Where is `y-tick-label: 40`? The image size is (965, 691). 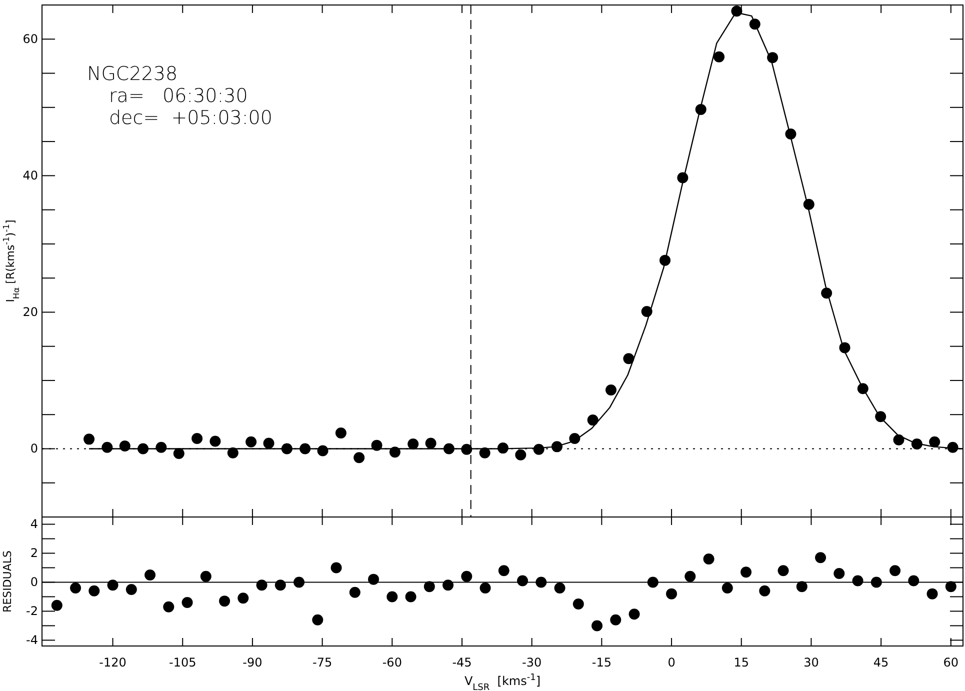
y-tick-label: 40 is located at coordinates (30, 175).